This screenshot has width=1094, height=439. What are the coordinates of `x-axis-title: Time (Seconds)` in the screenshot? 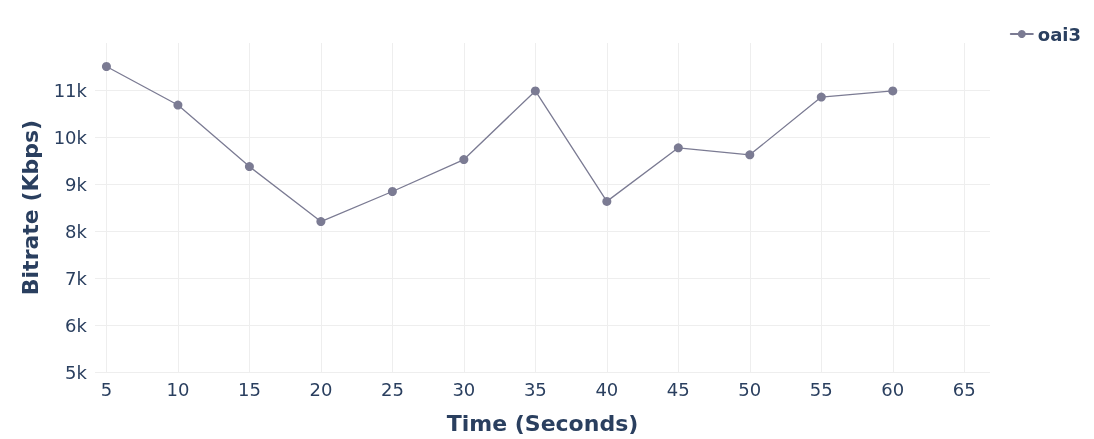 It's located at (542, 423).